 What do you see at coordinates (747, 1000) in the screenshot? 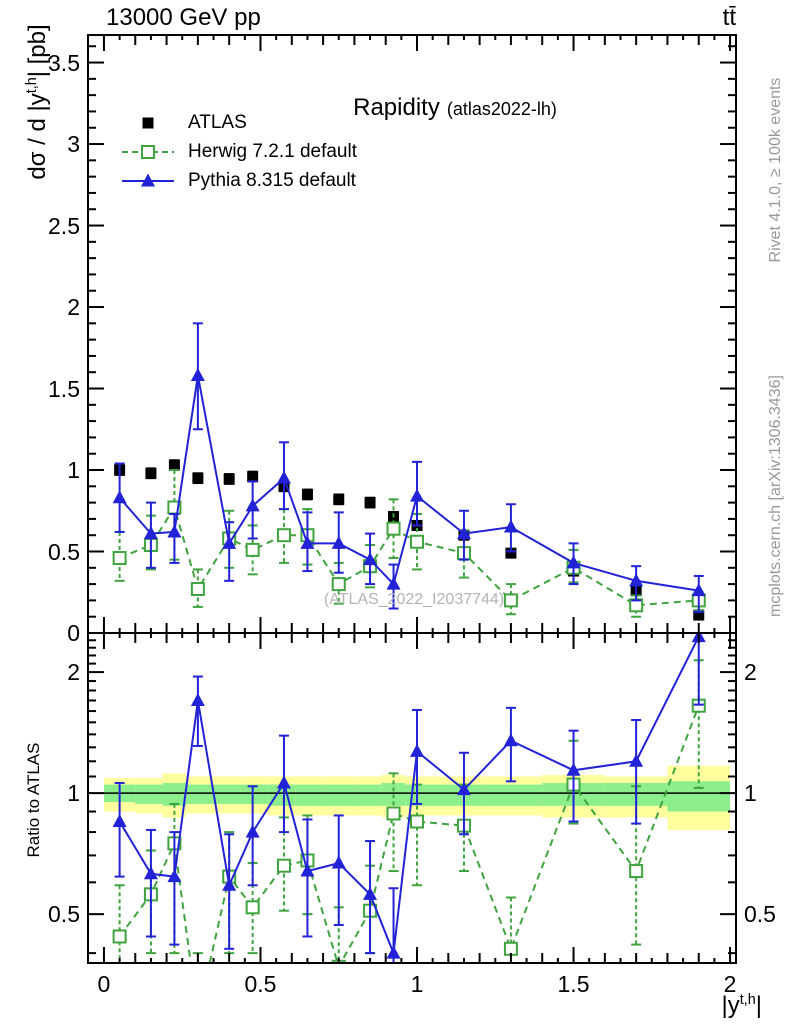
I see `x-axis-label-sup: t,h` at bounding box center [747, 1000].